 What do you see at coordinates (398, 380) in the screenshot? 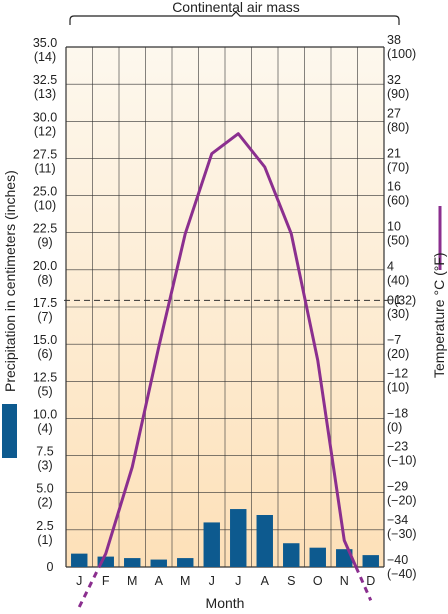
I see `right-tick-label: −12 (10)` at bounding box center [398, 380].